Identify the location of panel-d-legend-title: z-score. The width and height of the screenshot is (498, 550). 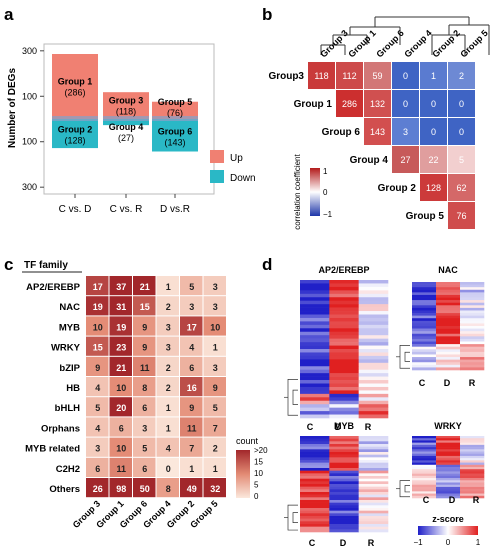
(448, 519).